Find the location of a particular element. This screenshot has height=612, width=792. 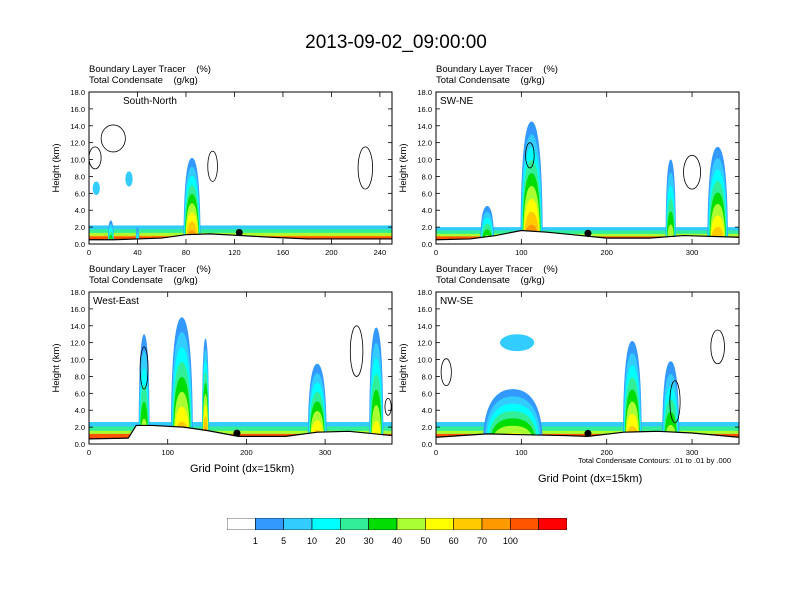

panel-label: South-North is located at coordinates (150, 101).